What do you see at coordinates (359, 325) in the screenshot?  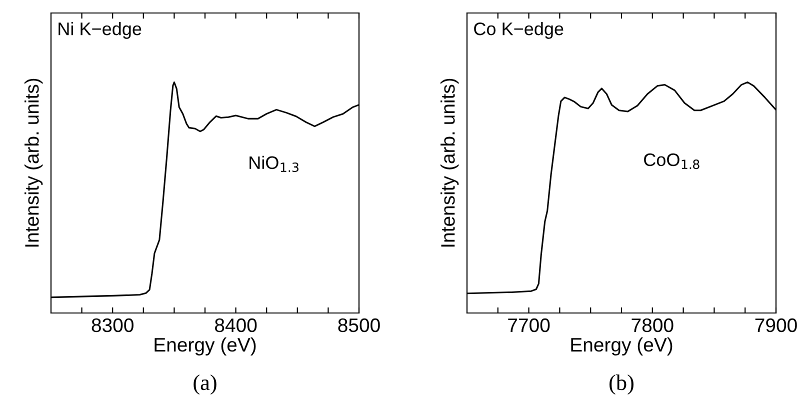 I see `x-tick-label: 8500` at bounding box center [359, 325].